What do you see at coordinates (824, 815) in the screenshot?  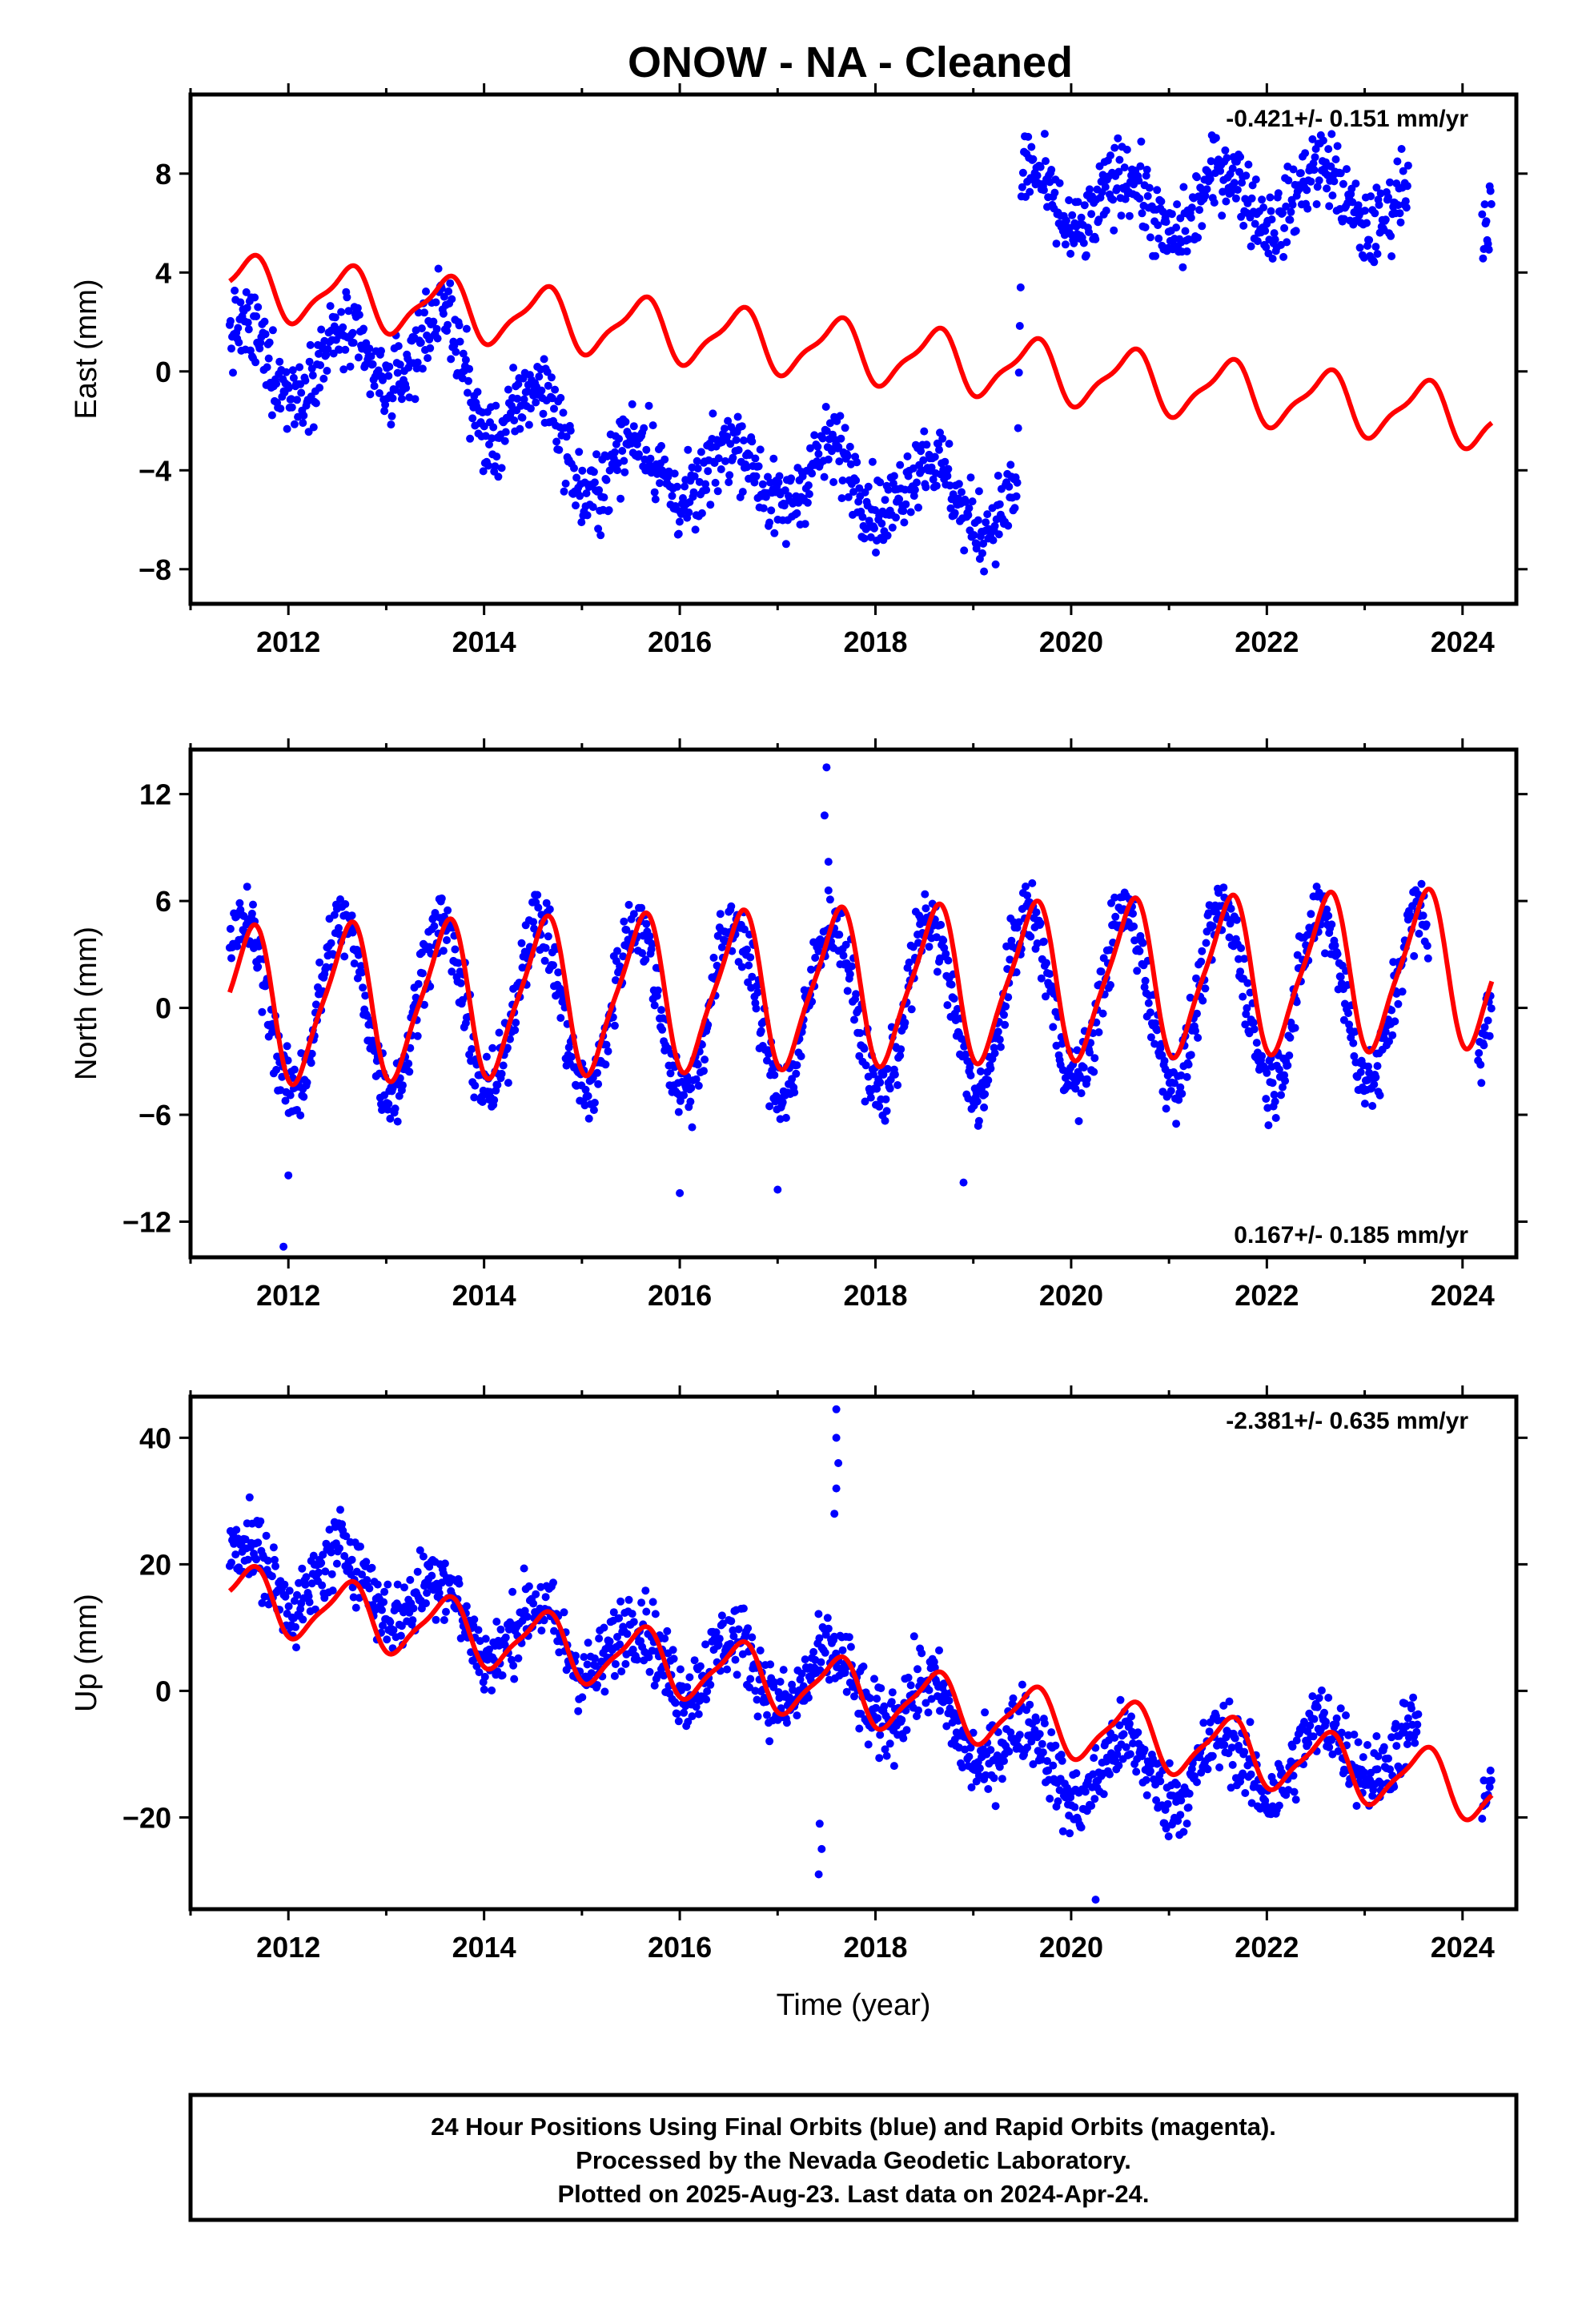 I see `north-outlier-point` at bounding box center [824, 815].